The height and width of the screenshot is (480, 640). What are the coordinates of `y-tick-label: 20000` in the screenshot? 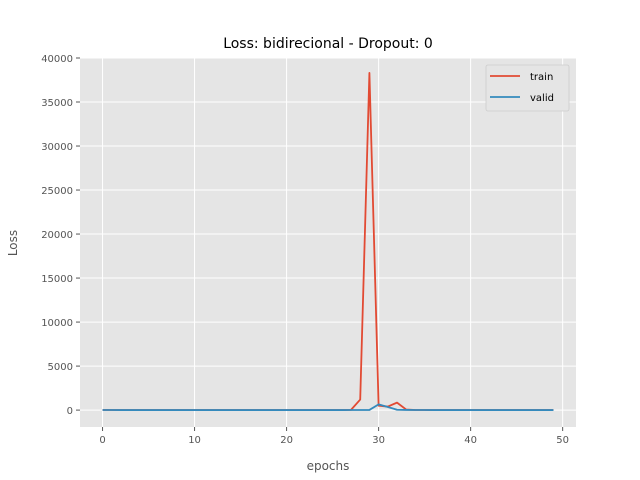 It's located at (57, 235).